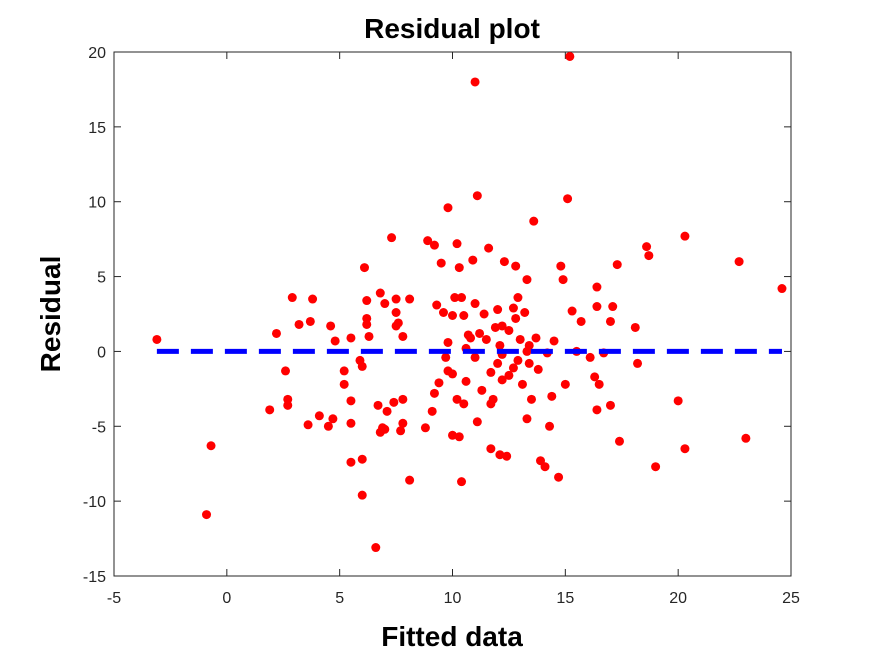 This screenshot has width=875, height=661. Describe the element at coordinates (114, 598) in the screenshot. I see `x-tick-label: -5` at that location.